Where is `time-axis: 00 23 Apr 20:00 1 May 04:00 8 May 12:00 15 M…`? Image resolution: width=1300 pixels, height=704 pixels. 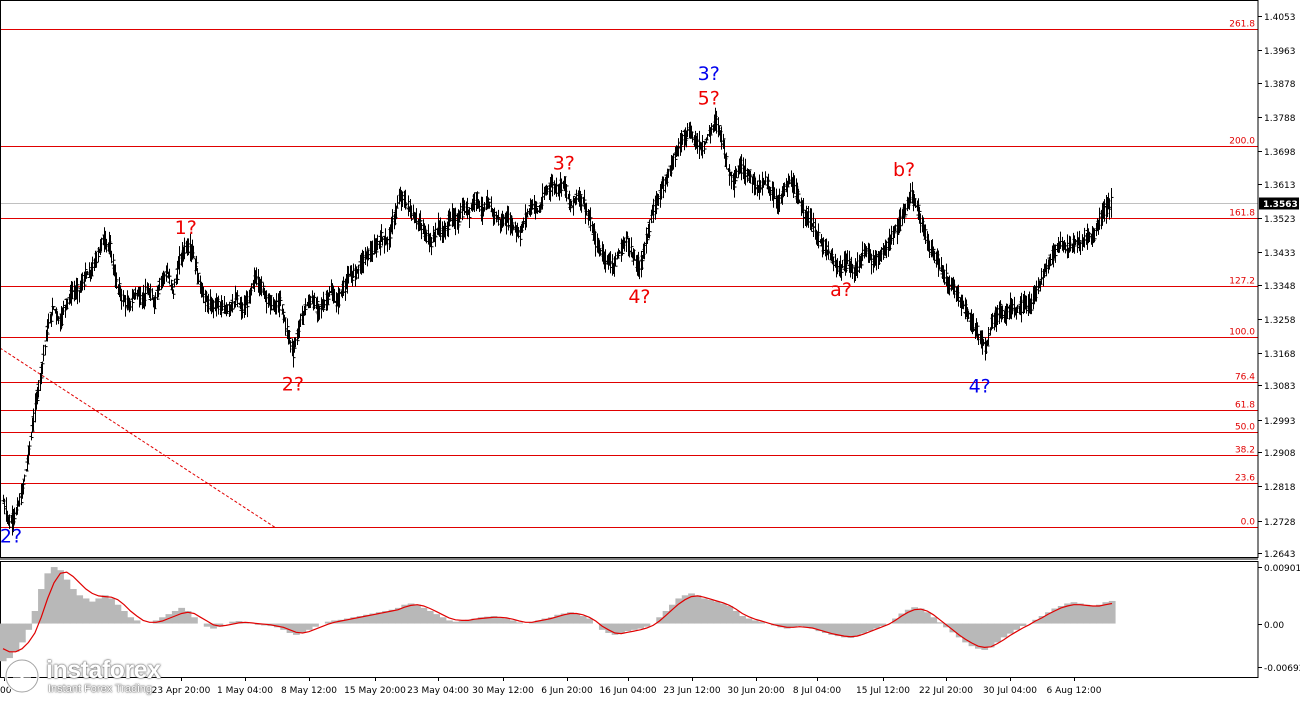
time-axis: 00 23 Apr 20:00 1 May 04:00 8 May 12:00 15 M… is located at coordinates (551, 686).